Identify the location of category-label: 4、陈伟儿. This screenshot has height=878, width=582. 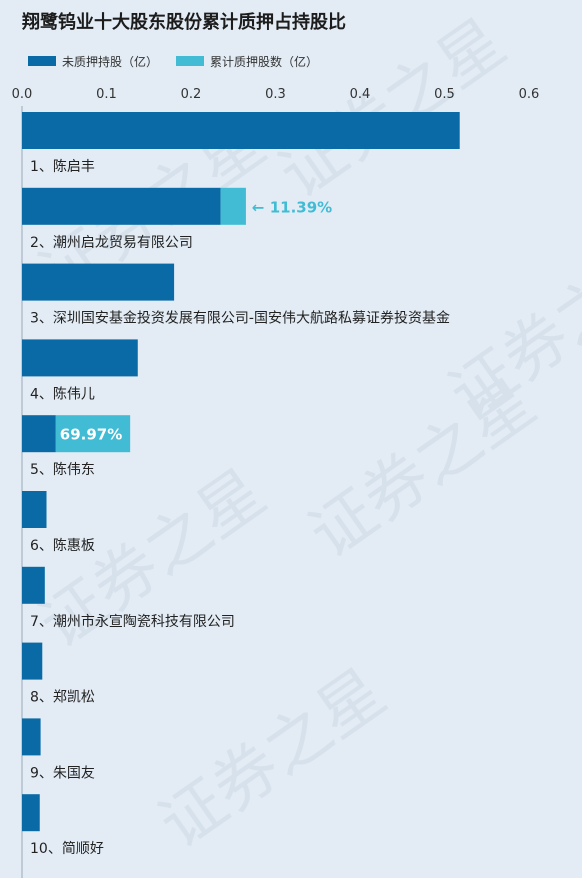
(62, 393).